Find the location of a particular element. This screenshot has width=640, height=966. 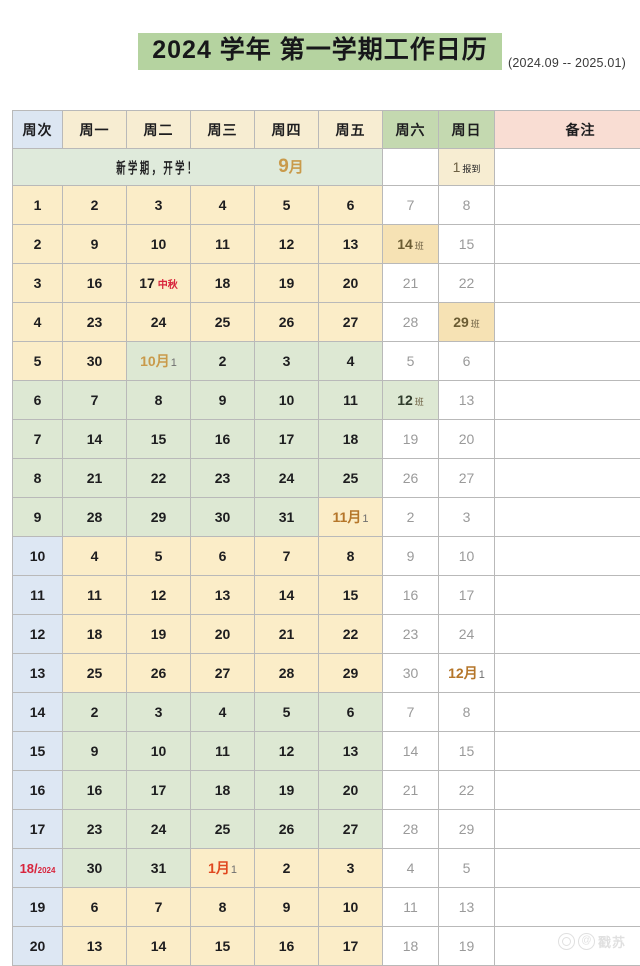

day-cell: 29 is located at coordinates (467, 829).